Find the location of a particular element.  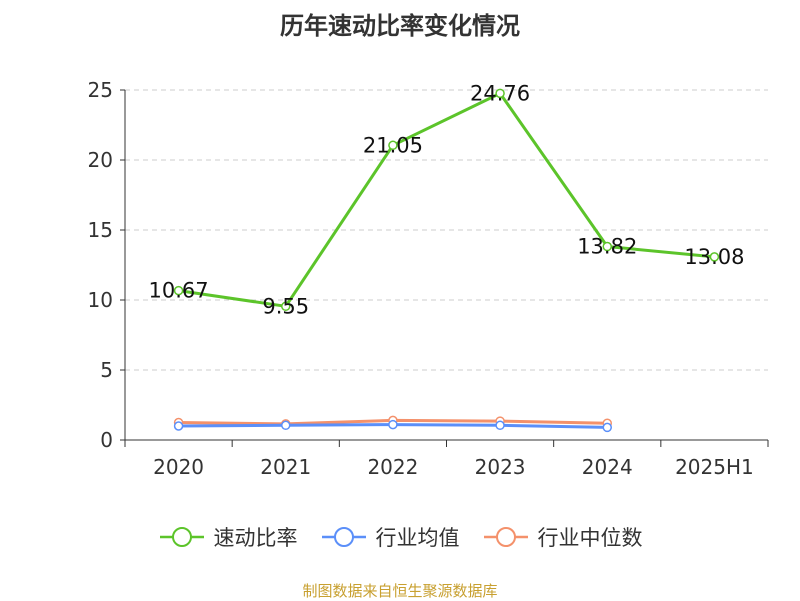

y-tick-label: 25 is located at coordinates (100, 90).